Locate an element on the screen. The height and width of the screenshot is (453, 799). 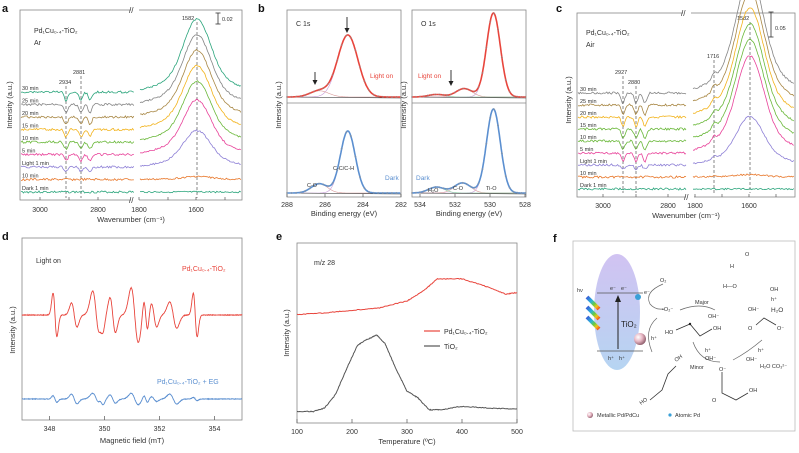
x-tick-d: 352 is located at coordinates (160, 429).